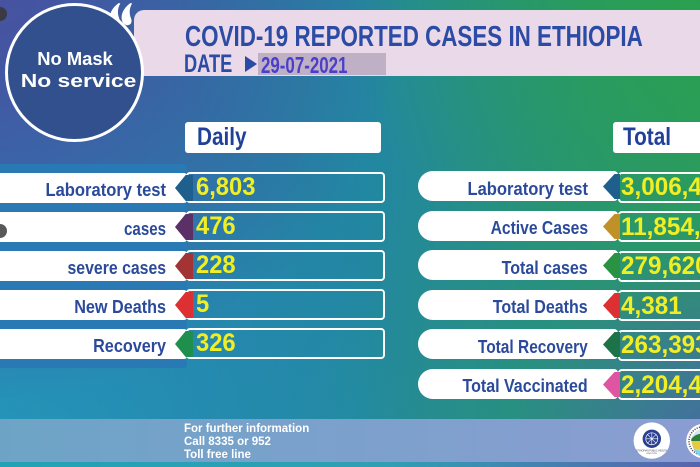 Image resolution: width=700 pixels, height=467 pixels. I want to click on svg-text: ETHIOPIAN PUBLIC HEALTH, so click(651, 451).